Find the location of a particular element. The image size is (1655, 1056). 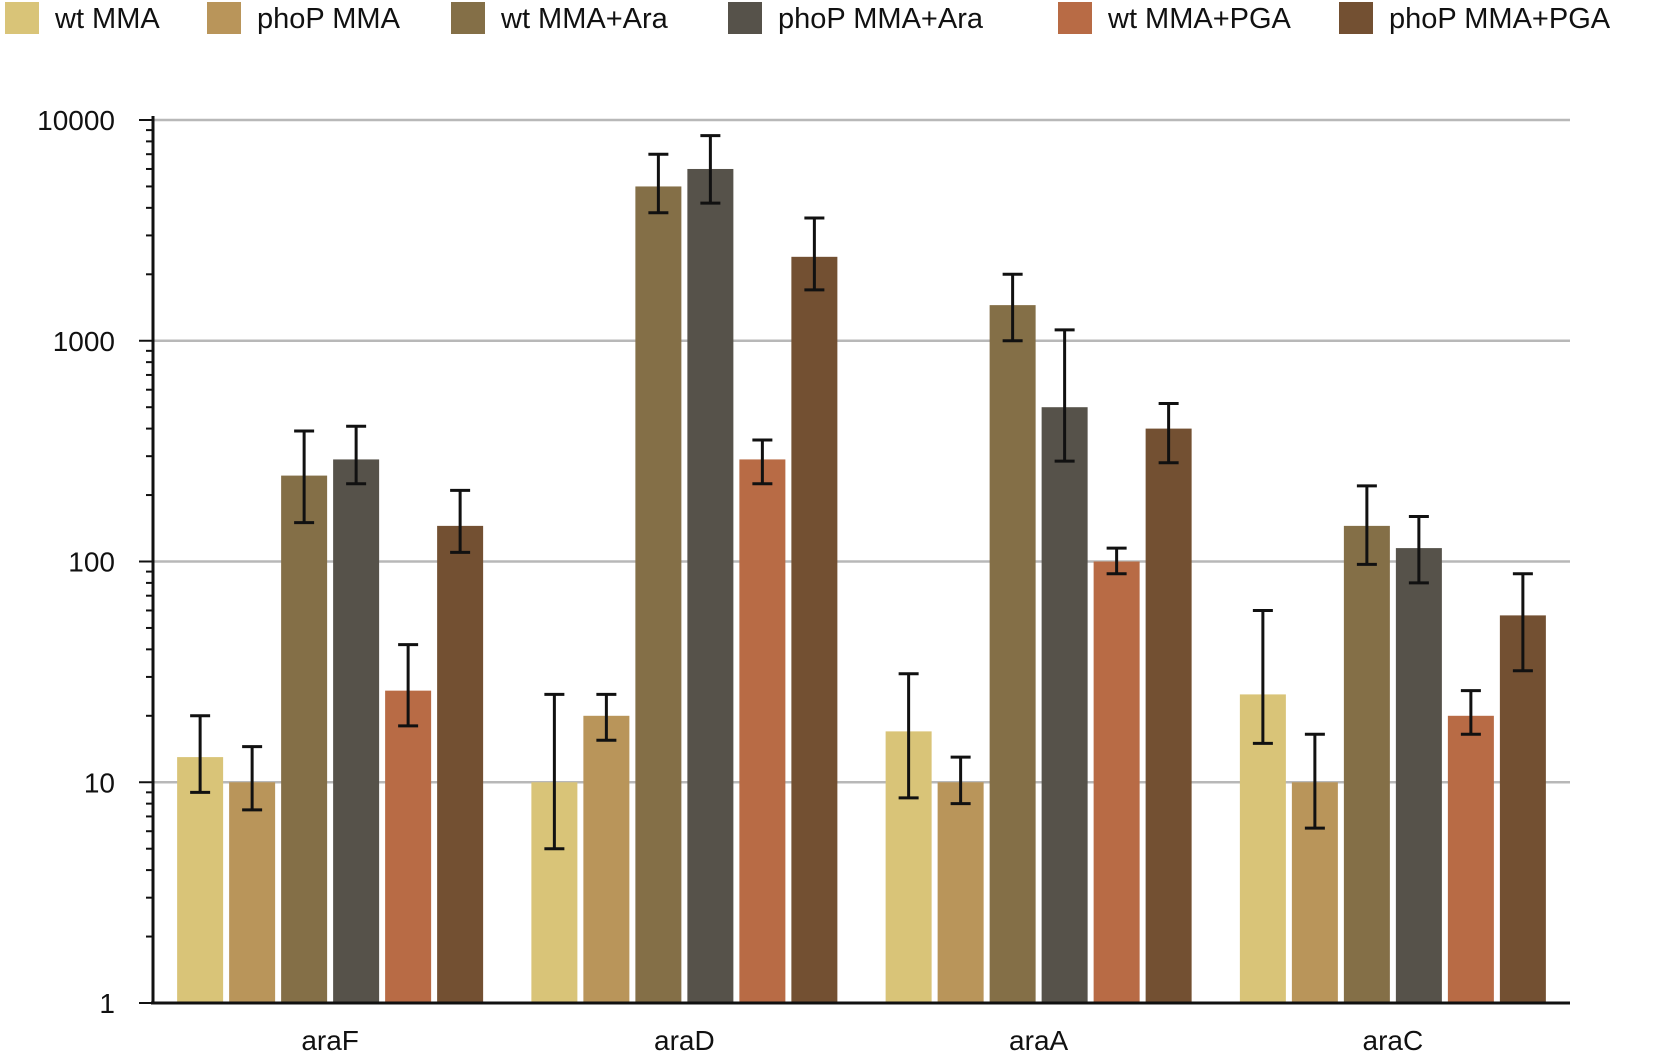

bar-phop-mma-pga-araA is located at coordinates (1168, 716).